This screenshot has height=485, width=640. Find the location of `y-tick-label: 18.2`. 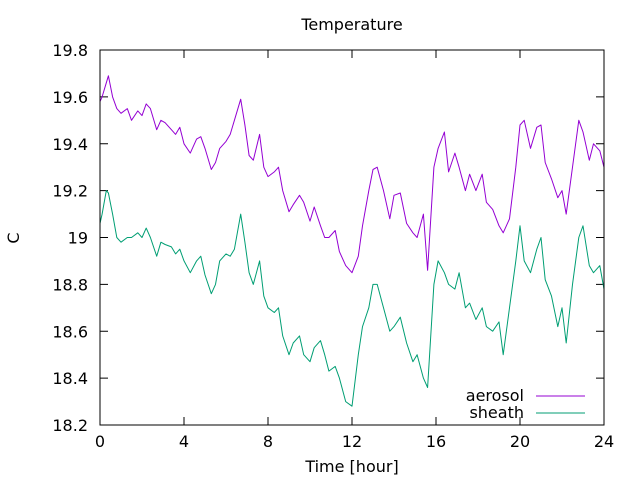

y-tick-label: 18.2 is located at coordinates (70, 425).